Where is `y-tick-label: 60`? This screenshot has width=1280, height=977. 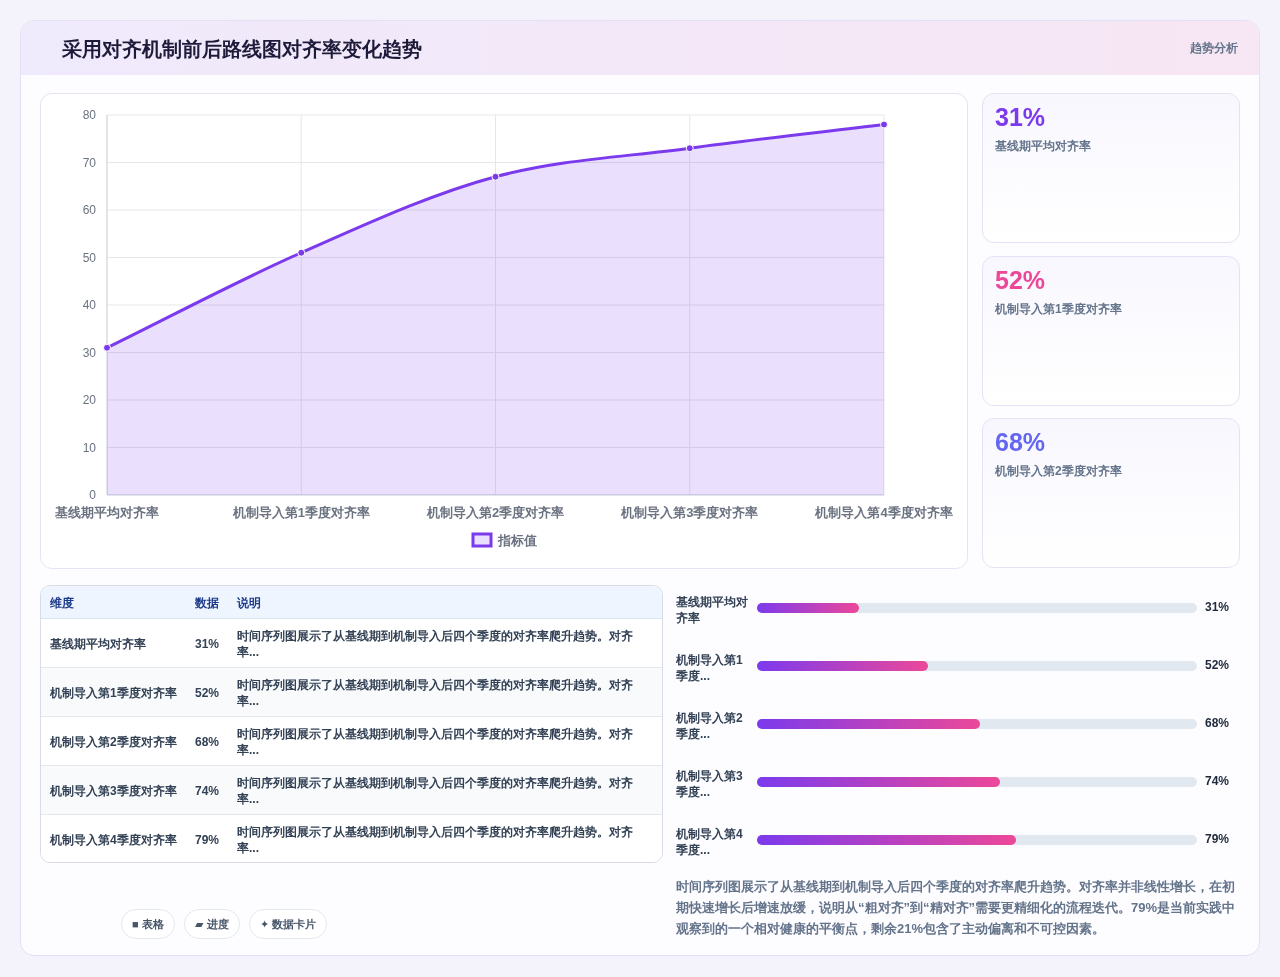
y-tick-label: 60 is located at coordinates (89, 210).